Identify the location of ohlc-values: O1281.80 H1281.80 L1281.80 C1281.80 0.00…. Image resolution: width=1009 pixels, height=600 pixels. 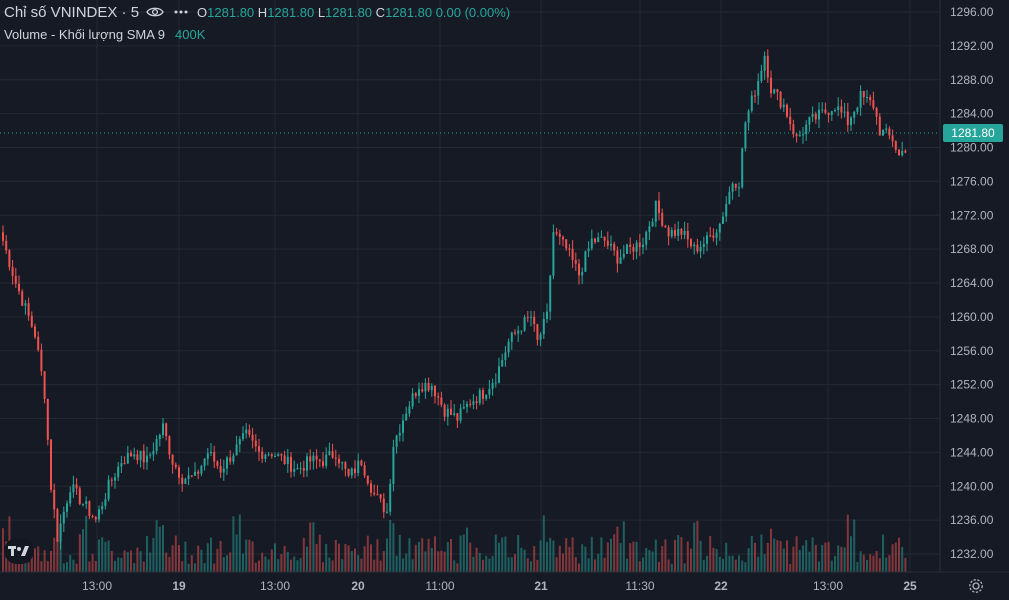
(353, 12).